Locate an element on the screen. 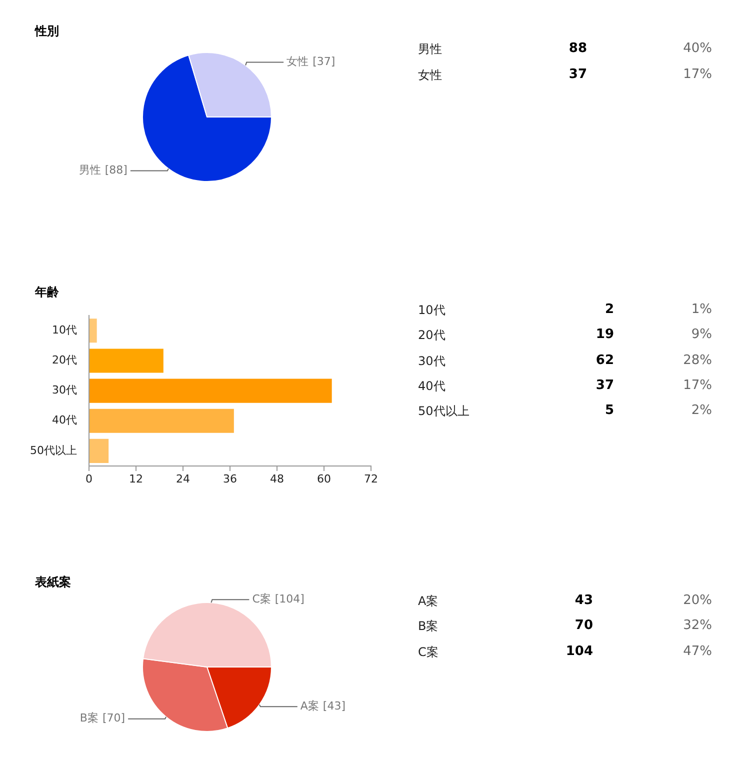 Image resolution: width=745 pixels, height=777 pixels. chart-title: 性別 is located at coordinates (47, 31).